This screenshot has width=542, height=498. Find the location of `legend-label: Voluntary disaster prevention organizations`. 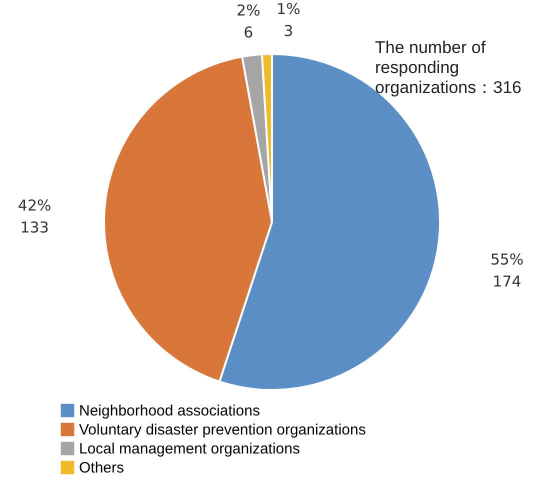

legend-label: Voluntary disaster prevention organizations is located at coordinates (222, 430).